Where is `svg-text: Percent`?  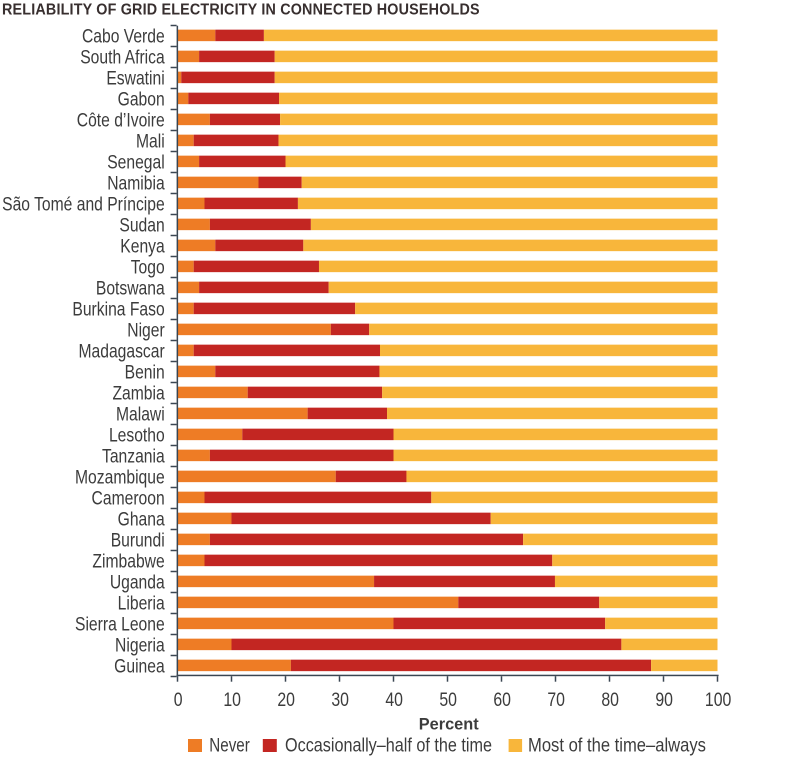 svg-text: Percent is located at coordinates (449, 723).